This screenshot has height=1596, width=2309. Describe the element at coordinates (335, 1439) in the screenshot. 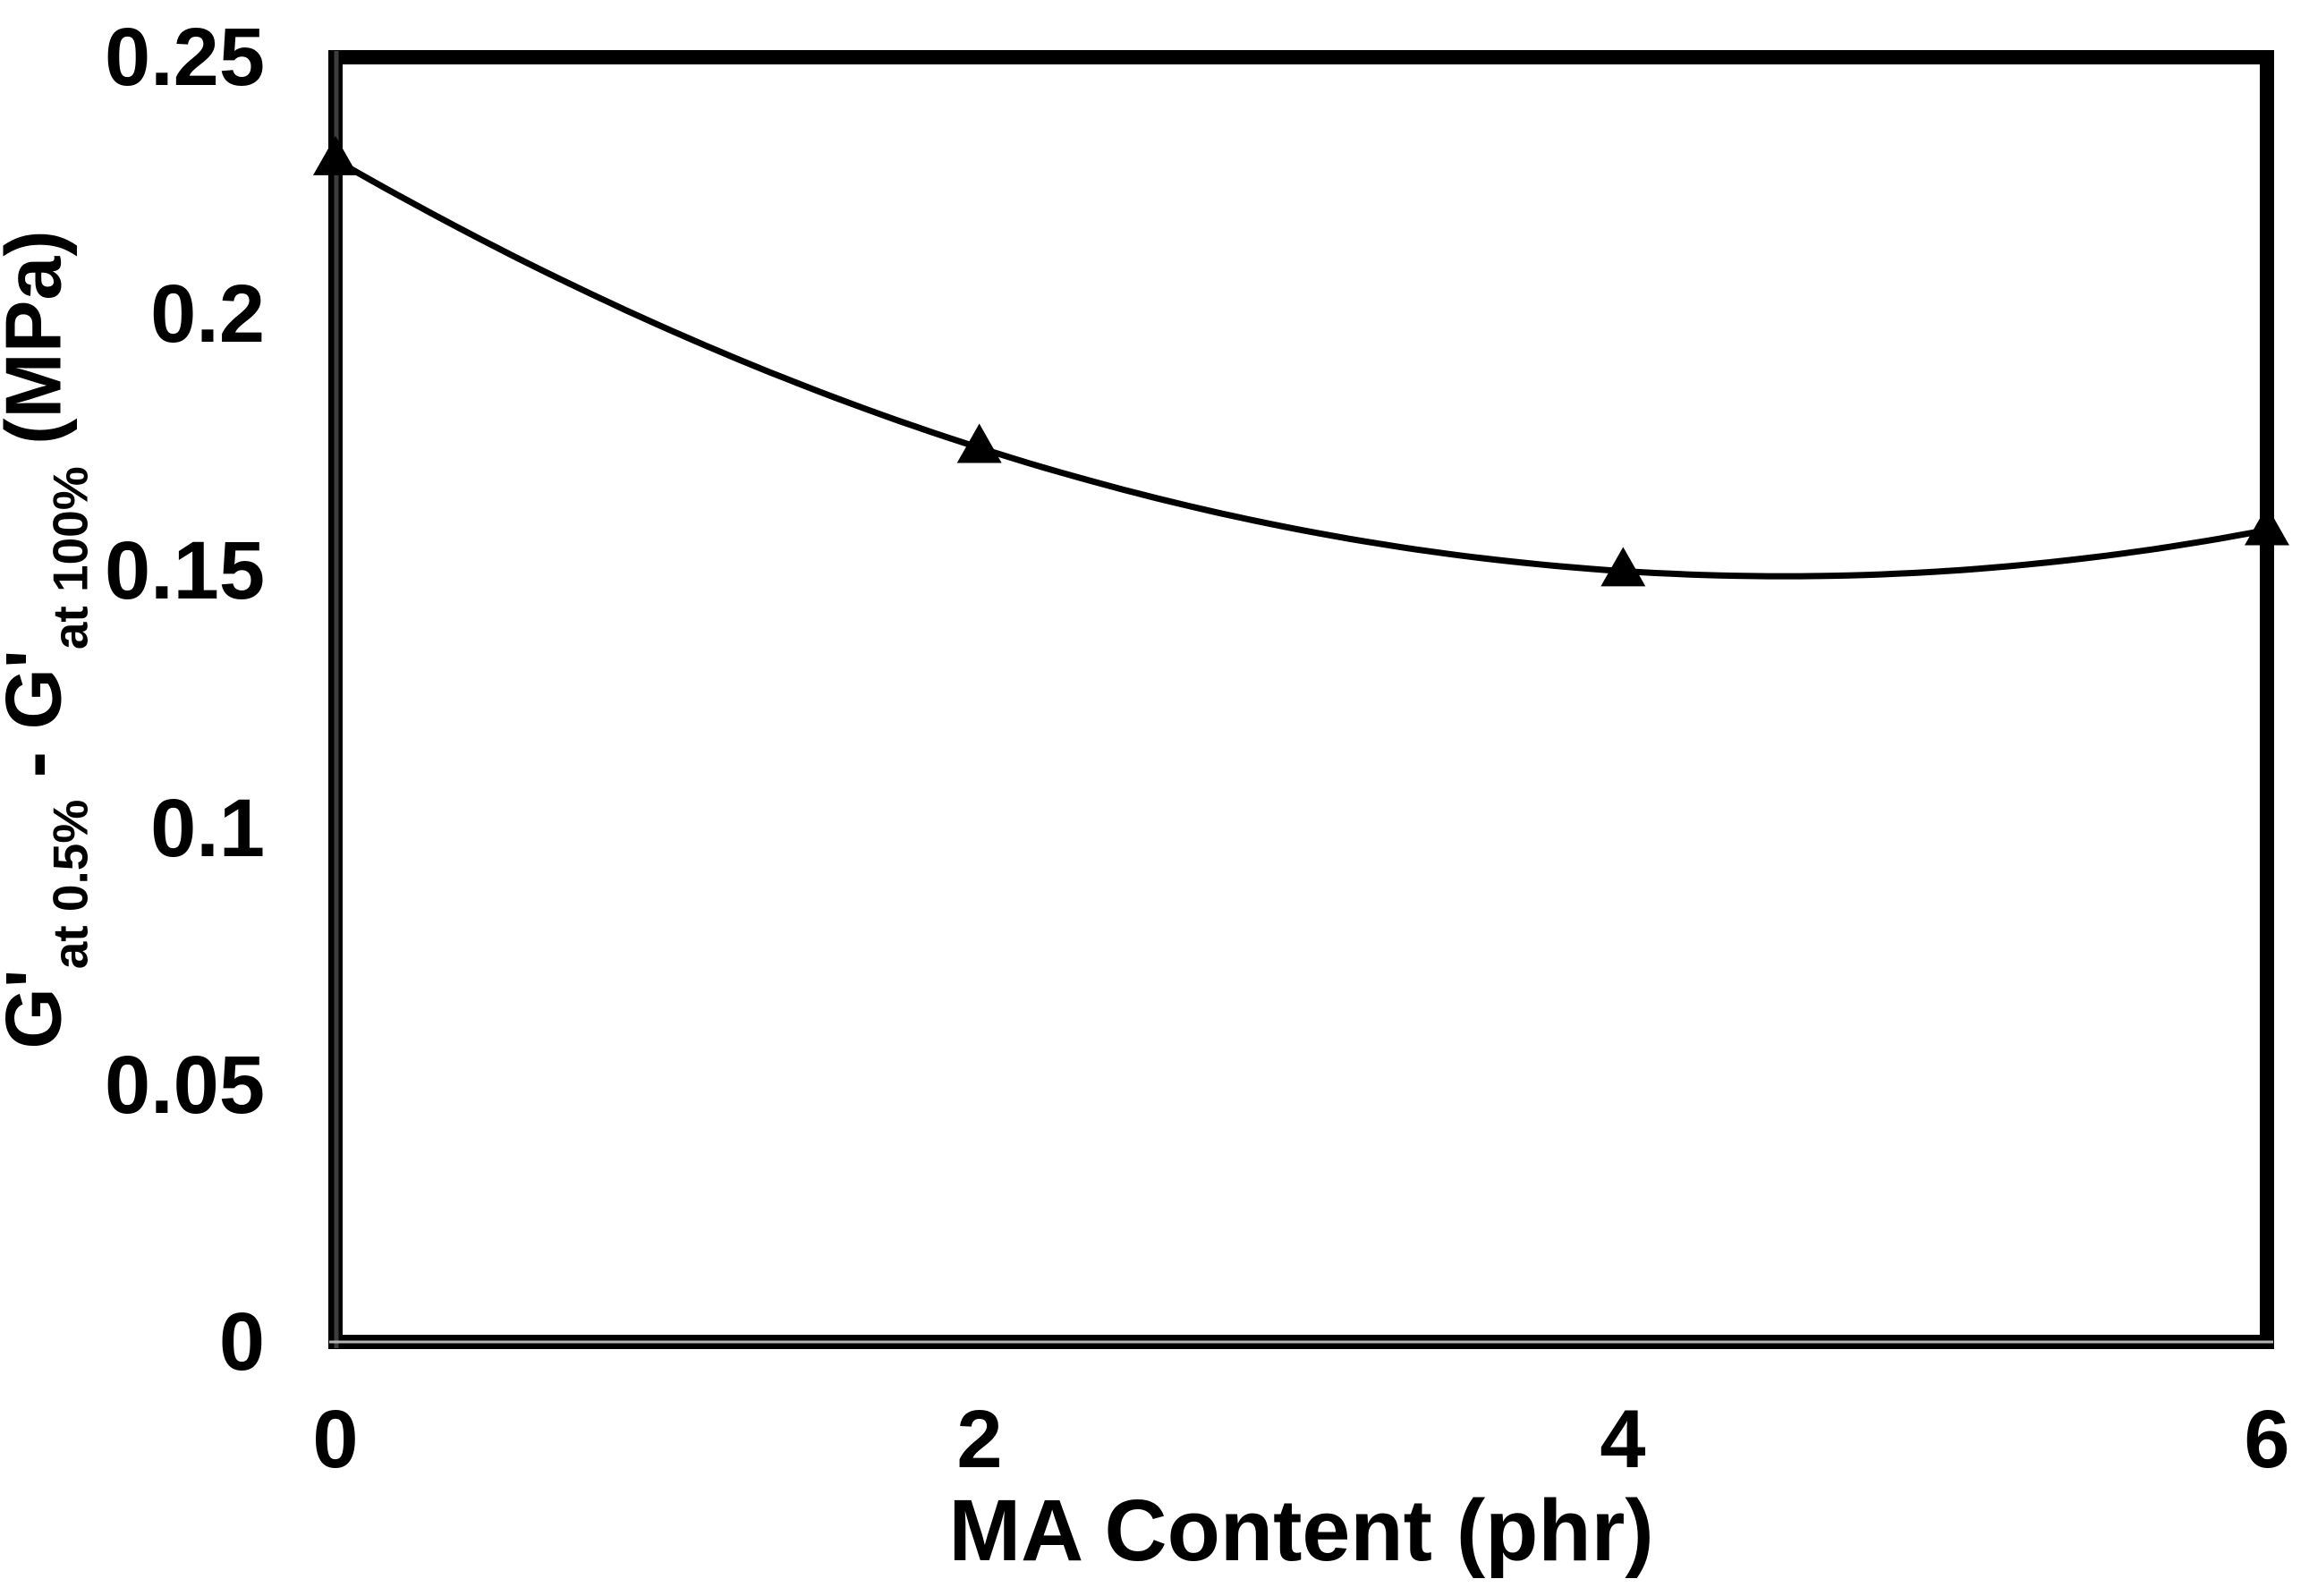

I see `x-axis-tick-label: 0` at that location.